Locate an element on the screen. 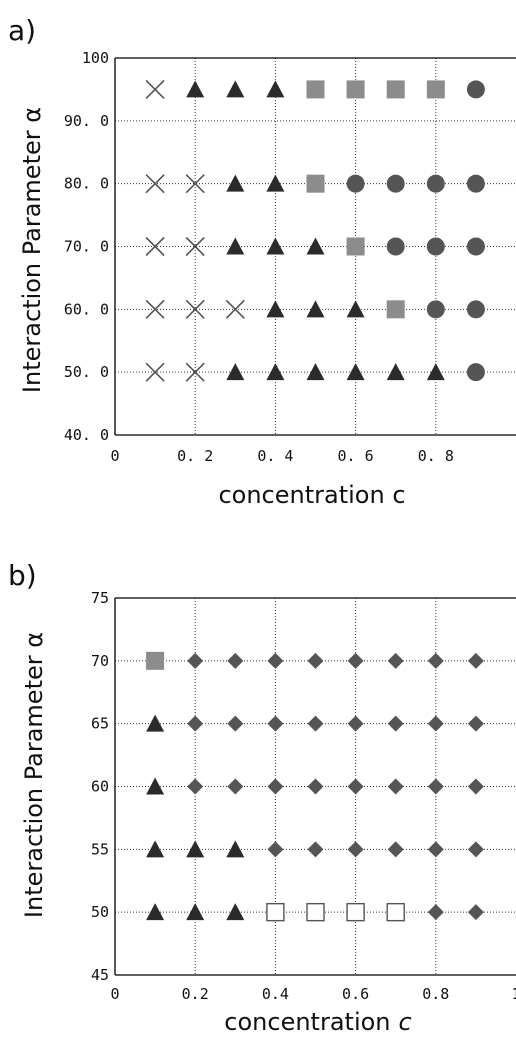  x-tick-label-a: 0. 4 is located at coordinates (275, 456).